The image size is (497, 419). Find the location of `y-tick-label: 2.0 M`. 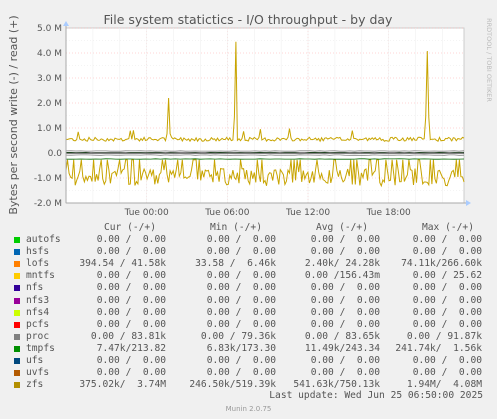

y-tick-label: 2.0 M is located at coordinates (49, 104).